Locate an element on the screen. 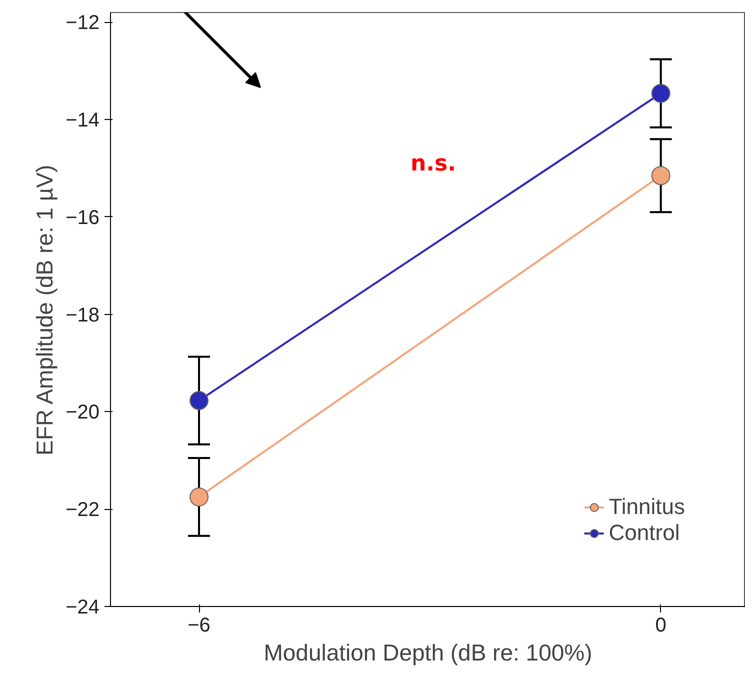  legend-label: Control is located at coordinates (644, 533).